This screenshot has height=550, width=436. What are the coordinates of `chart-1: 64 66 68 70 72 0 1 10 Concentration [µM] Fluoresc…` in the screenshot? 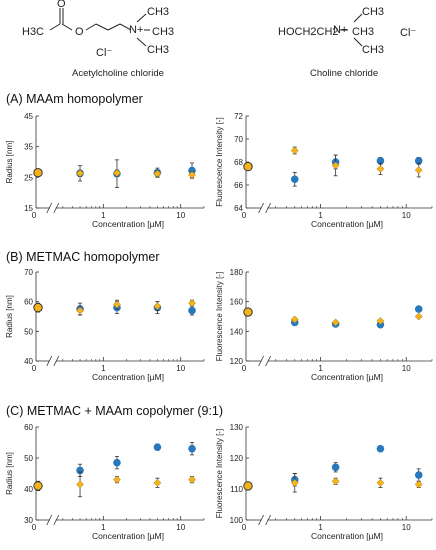 It's located at (324, 170).